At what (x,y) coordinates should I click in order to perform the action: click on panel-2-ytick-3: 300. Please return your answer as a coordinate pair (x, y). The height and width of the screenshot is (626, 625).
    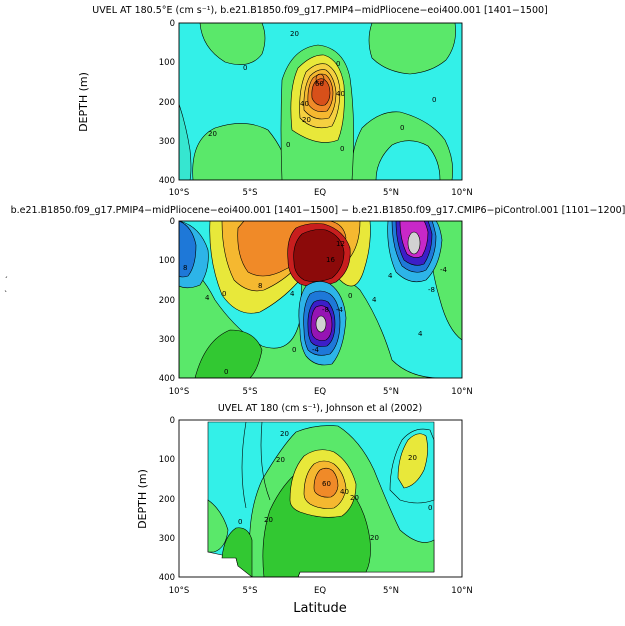
    Looking at the image, I should click on (167, 340).